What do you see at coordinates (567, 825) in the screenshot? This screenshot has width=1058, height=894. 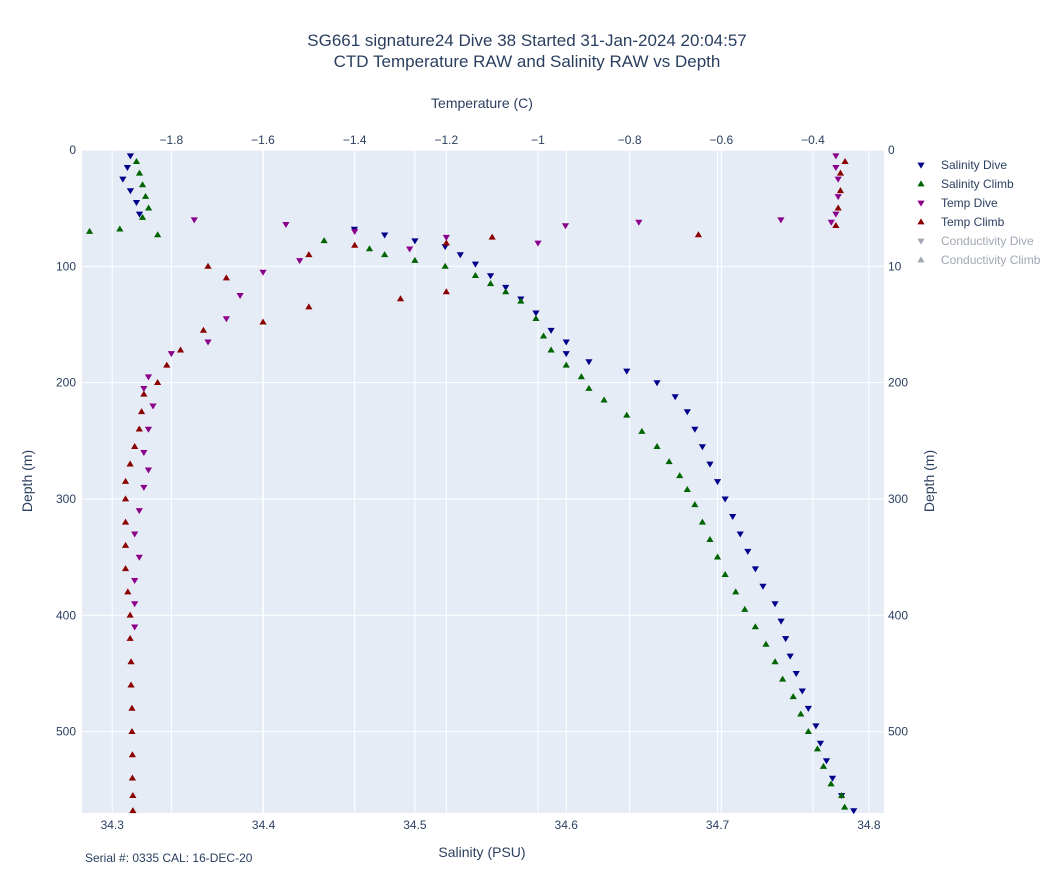 I see `tick-label-salinity: 34.6` at bounding box center [567, 825].